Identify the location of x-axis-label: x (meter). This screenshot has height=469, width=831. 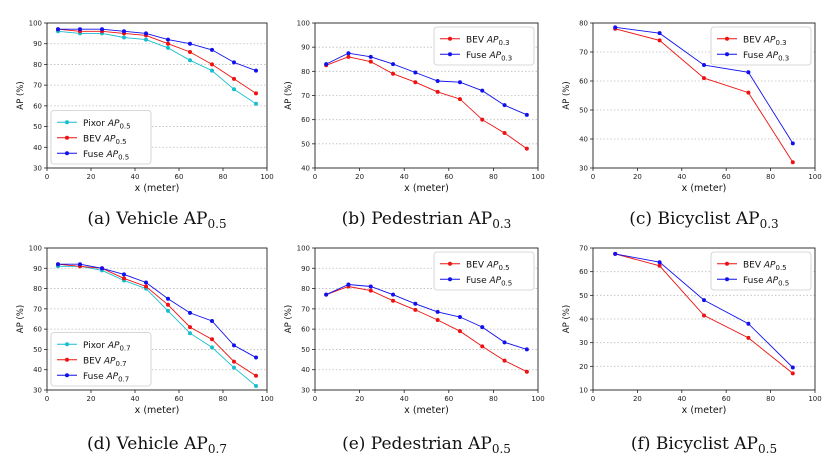
(157, 188).